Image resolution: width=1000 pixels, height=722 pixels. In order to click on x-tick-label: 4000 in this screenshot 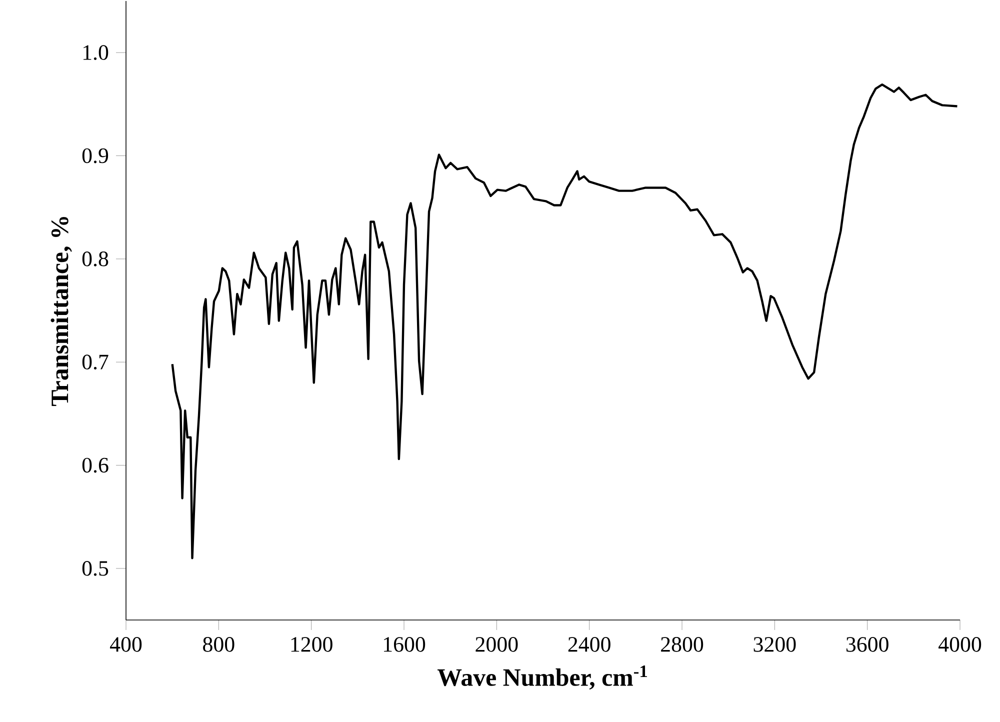, I will do `click(960, 644)`.